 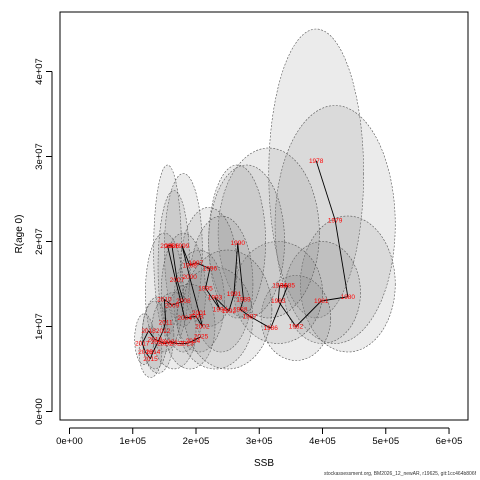 What do you see at coordinates (245, 313) in the screenshot?
I see `trajectory-segment-1987-1988` at bounding box center [245, 313].